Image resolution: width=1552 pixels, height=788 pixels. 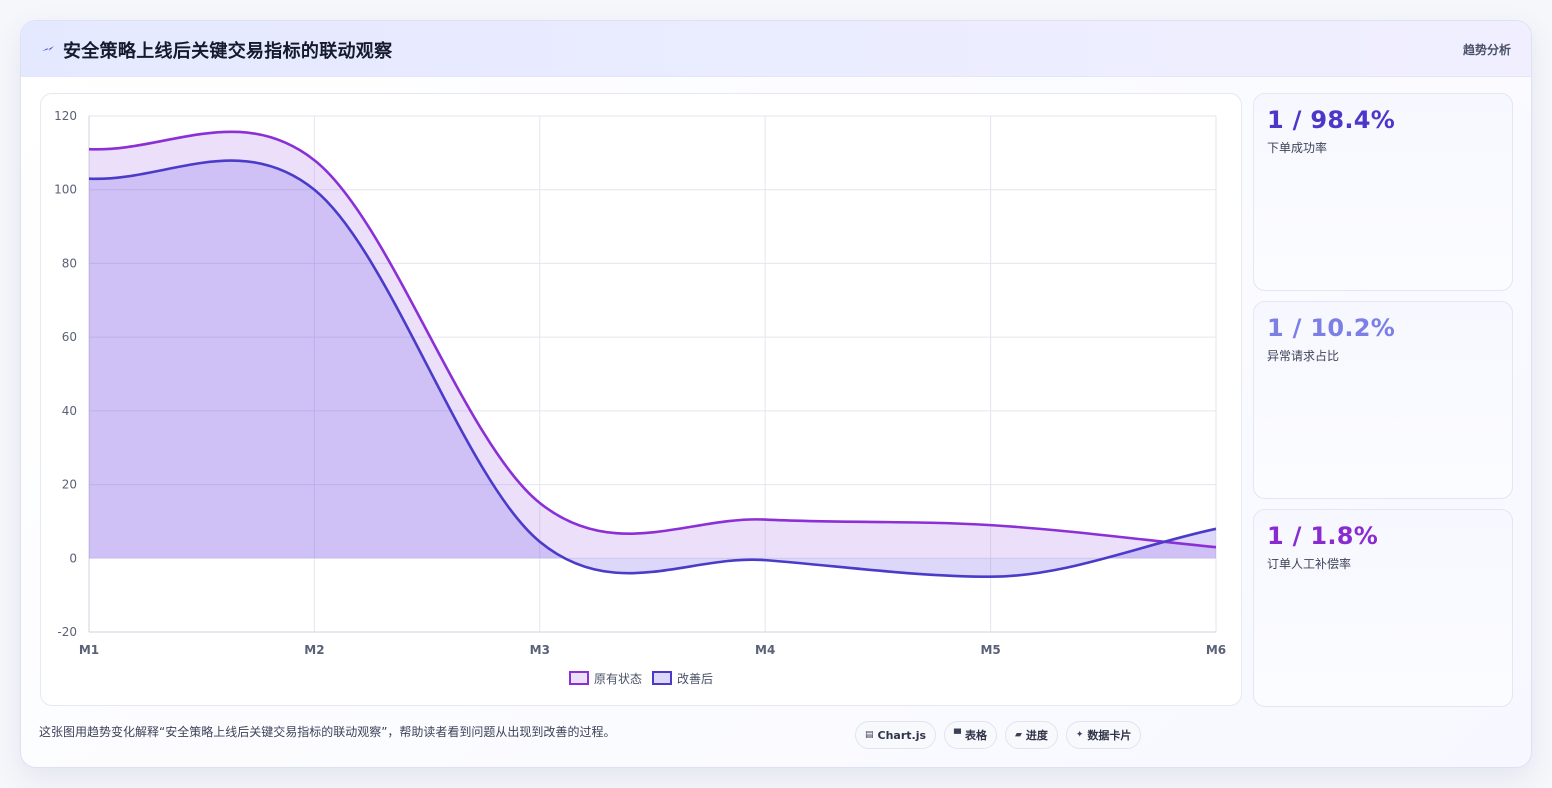 I want to click on legend-item: 改善后, so click(x=682, y=678).